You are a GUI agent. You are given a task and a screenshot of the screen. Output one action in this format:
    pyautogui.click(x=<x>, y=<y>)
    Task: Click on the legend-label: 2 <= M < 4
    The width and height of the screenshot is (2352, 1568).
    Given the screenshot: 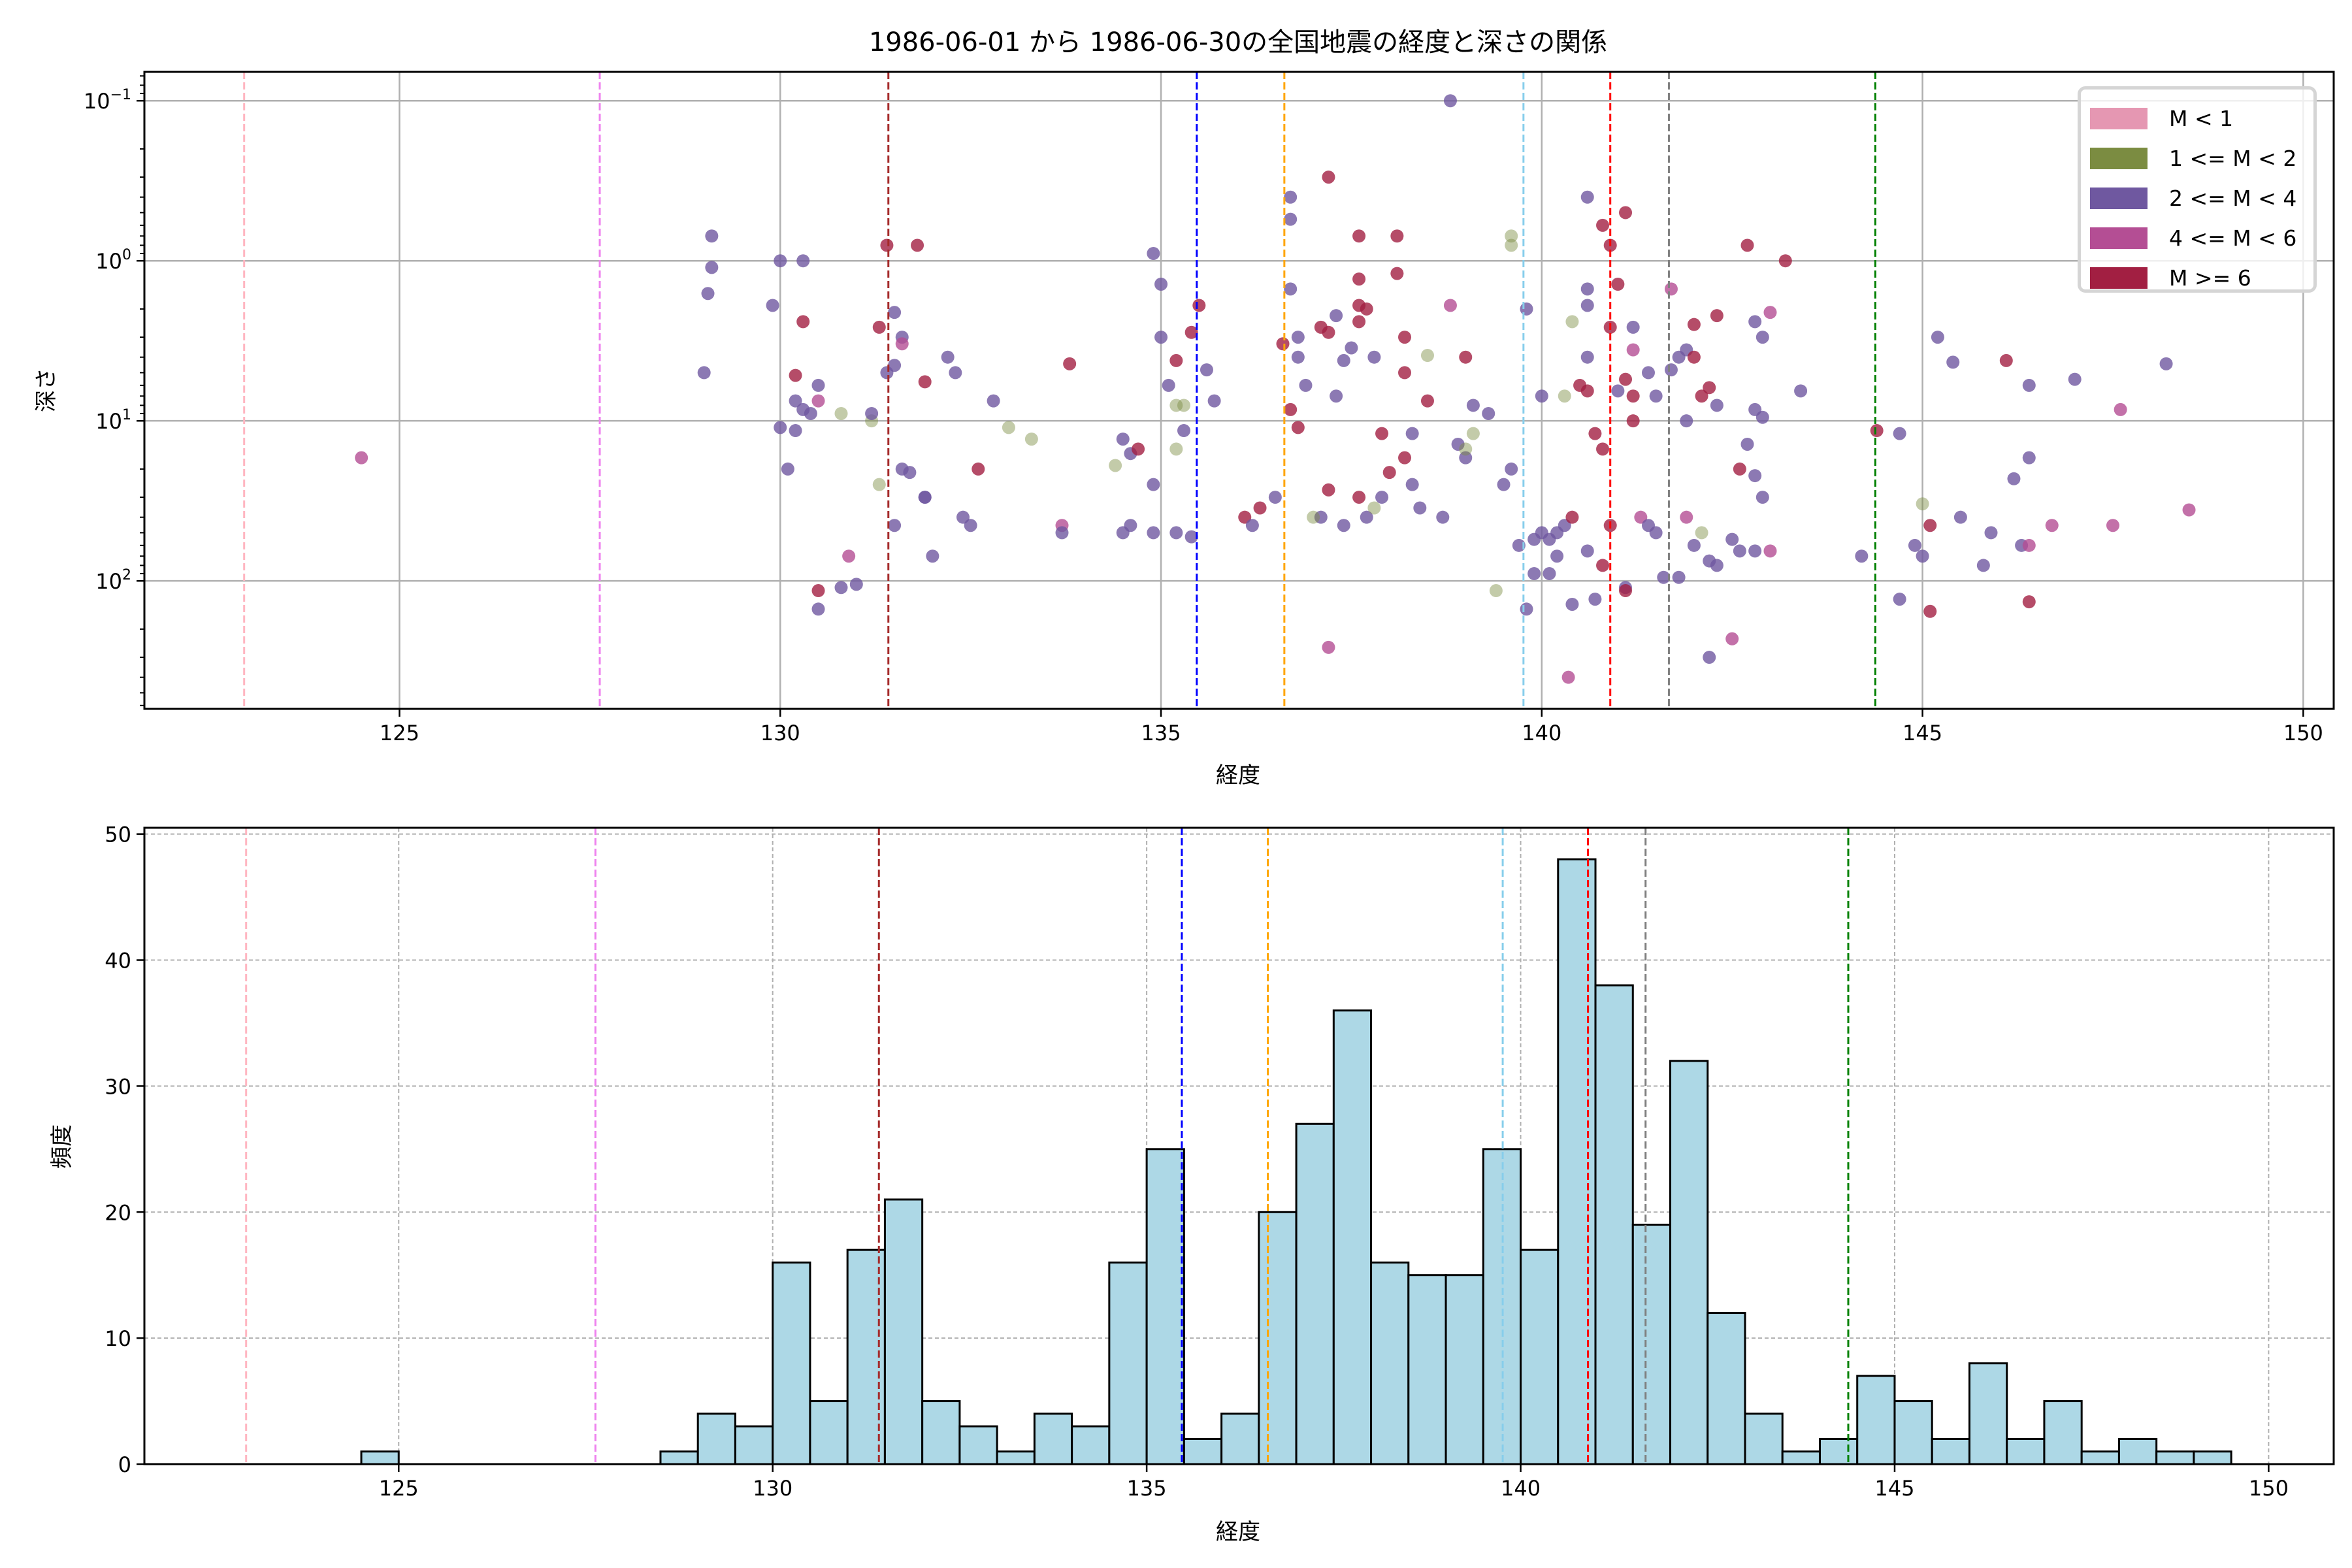 What is the action you would take?
    pyautogui.click(x=2233, y=198)
    